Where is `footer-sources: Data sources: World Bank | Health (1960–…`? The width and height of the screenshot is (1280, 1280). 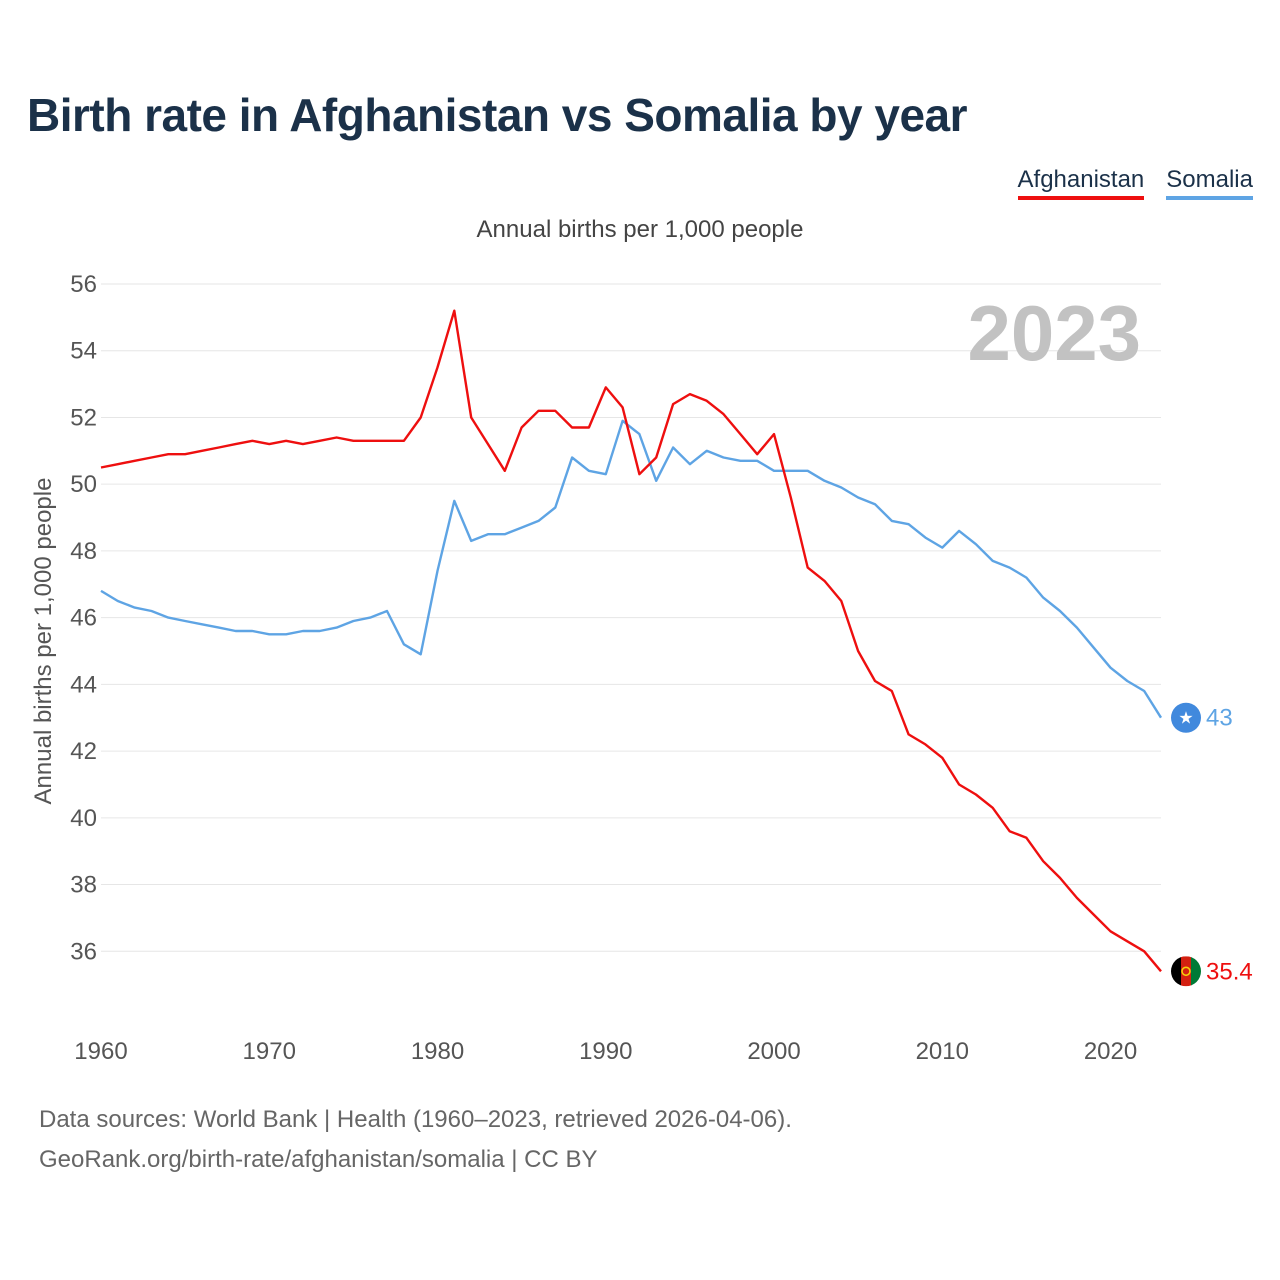 footer-sources: Data sources: World Bank | Health (1960–… is located at coordinates (415, 1119).